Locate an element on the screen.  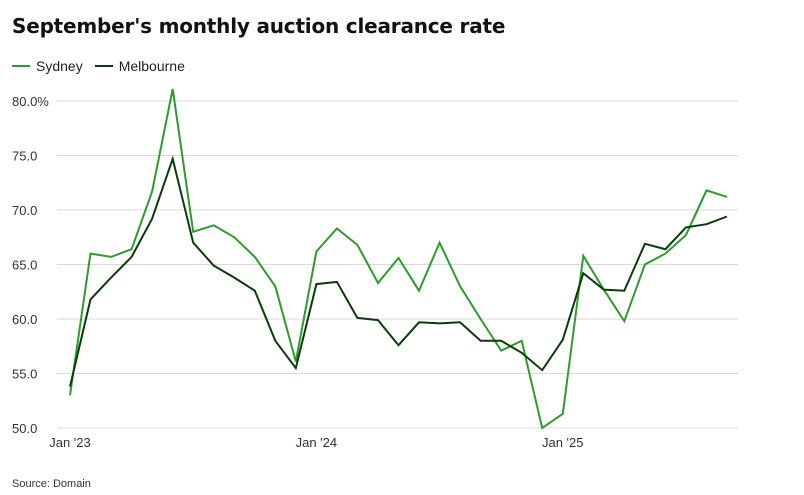
legend-item-sydney: Sydney is located at coordinates (47, 66).